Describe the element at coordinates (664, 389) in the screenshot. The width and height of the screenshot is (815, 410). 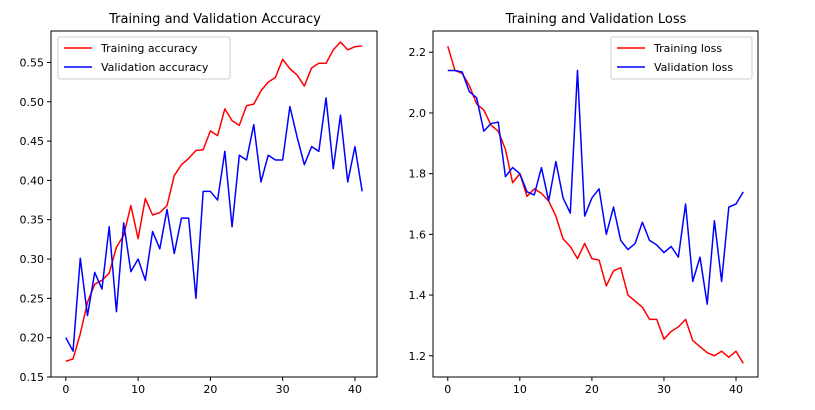
I see `loss-x-tick-label: 30` at that location.